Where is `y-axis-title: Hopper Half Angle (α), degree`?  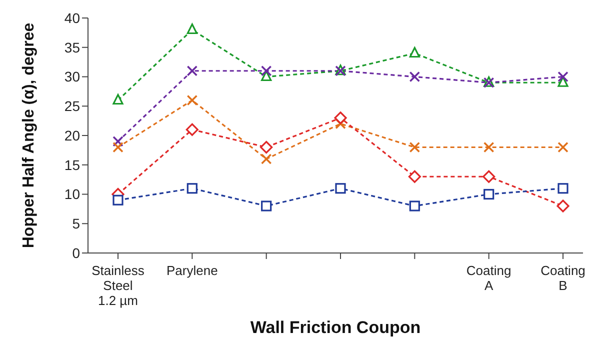 y-axis-title: Hopper Half Angle (α), degree is located at coordinates (29, 135).